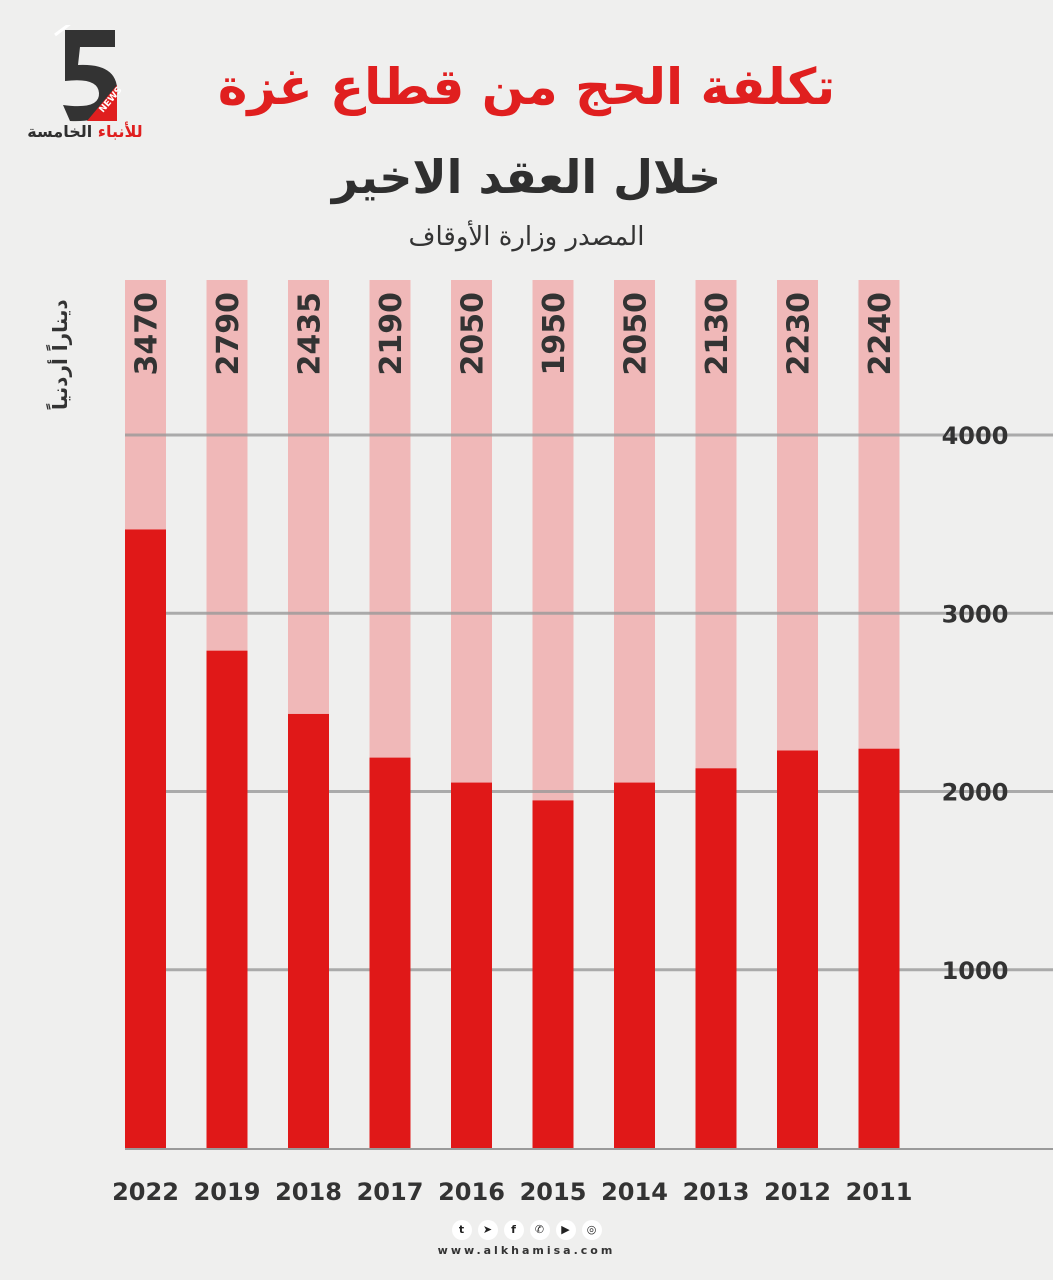 This screenshot has width=1053, height=1280. Describe the element at coordinates (975, 614) in the screenshot. I see `y-tick-label: 3000` at that location.